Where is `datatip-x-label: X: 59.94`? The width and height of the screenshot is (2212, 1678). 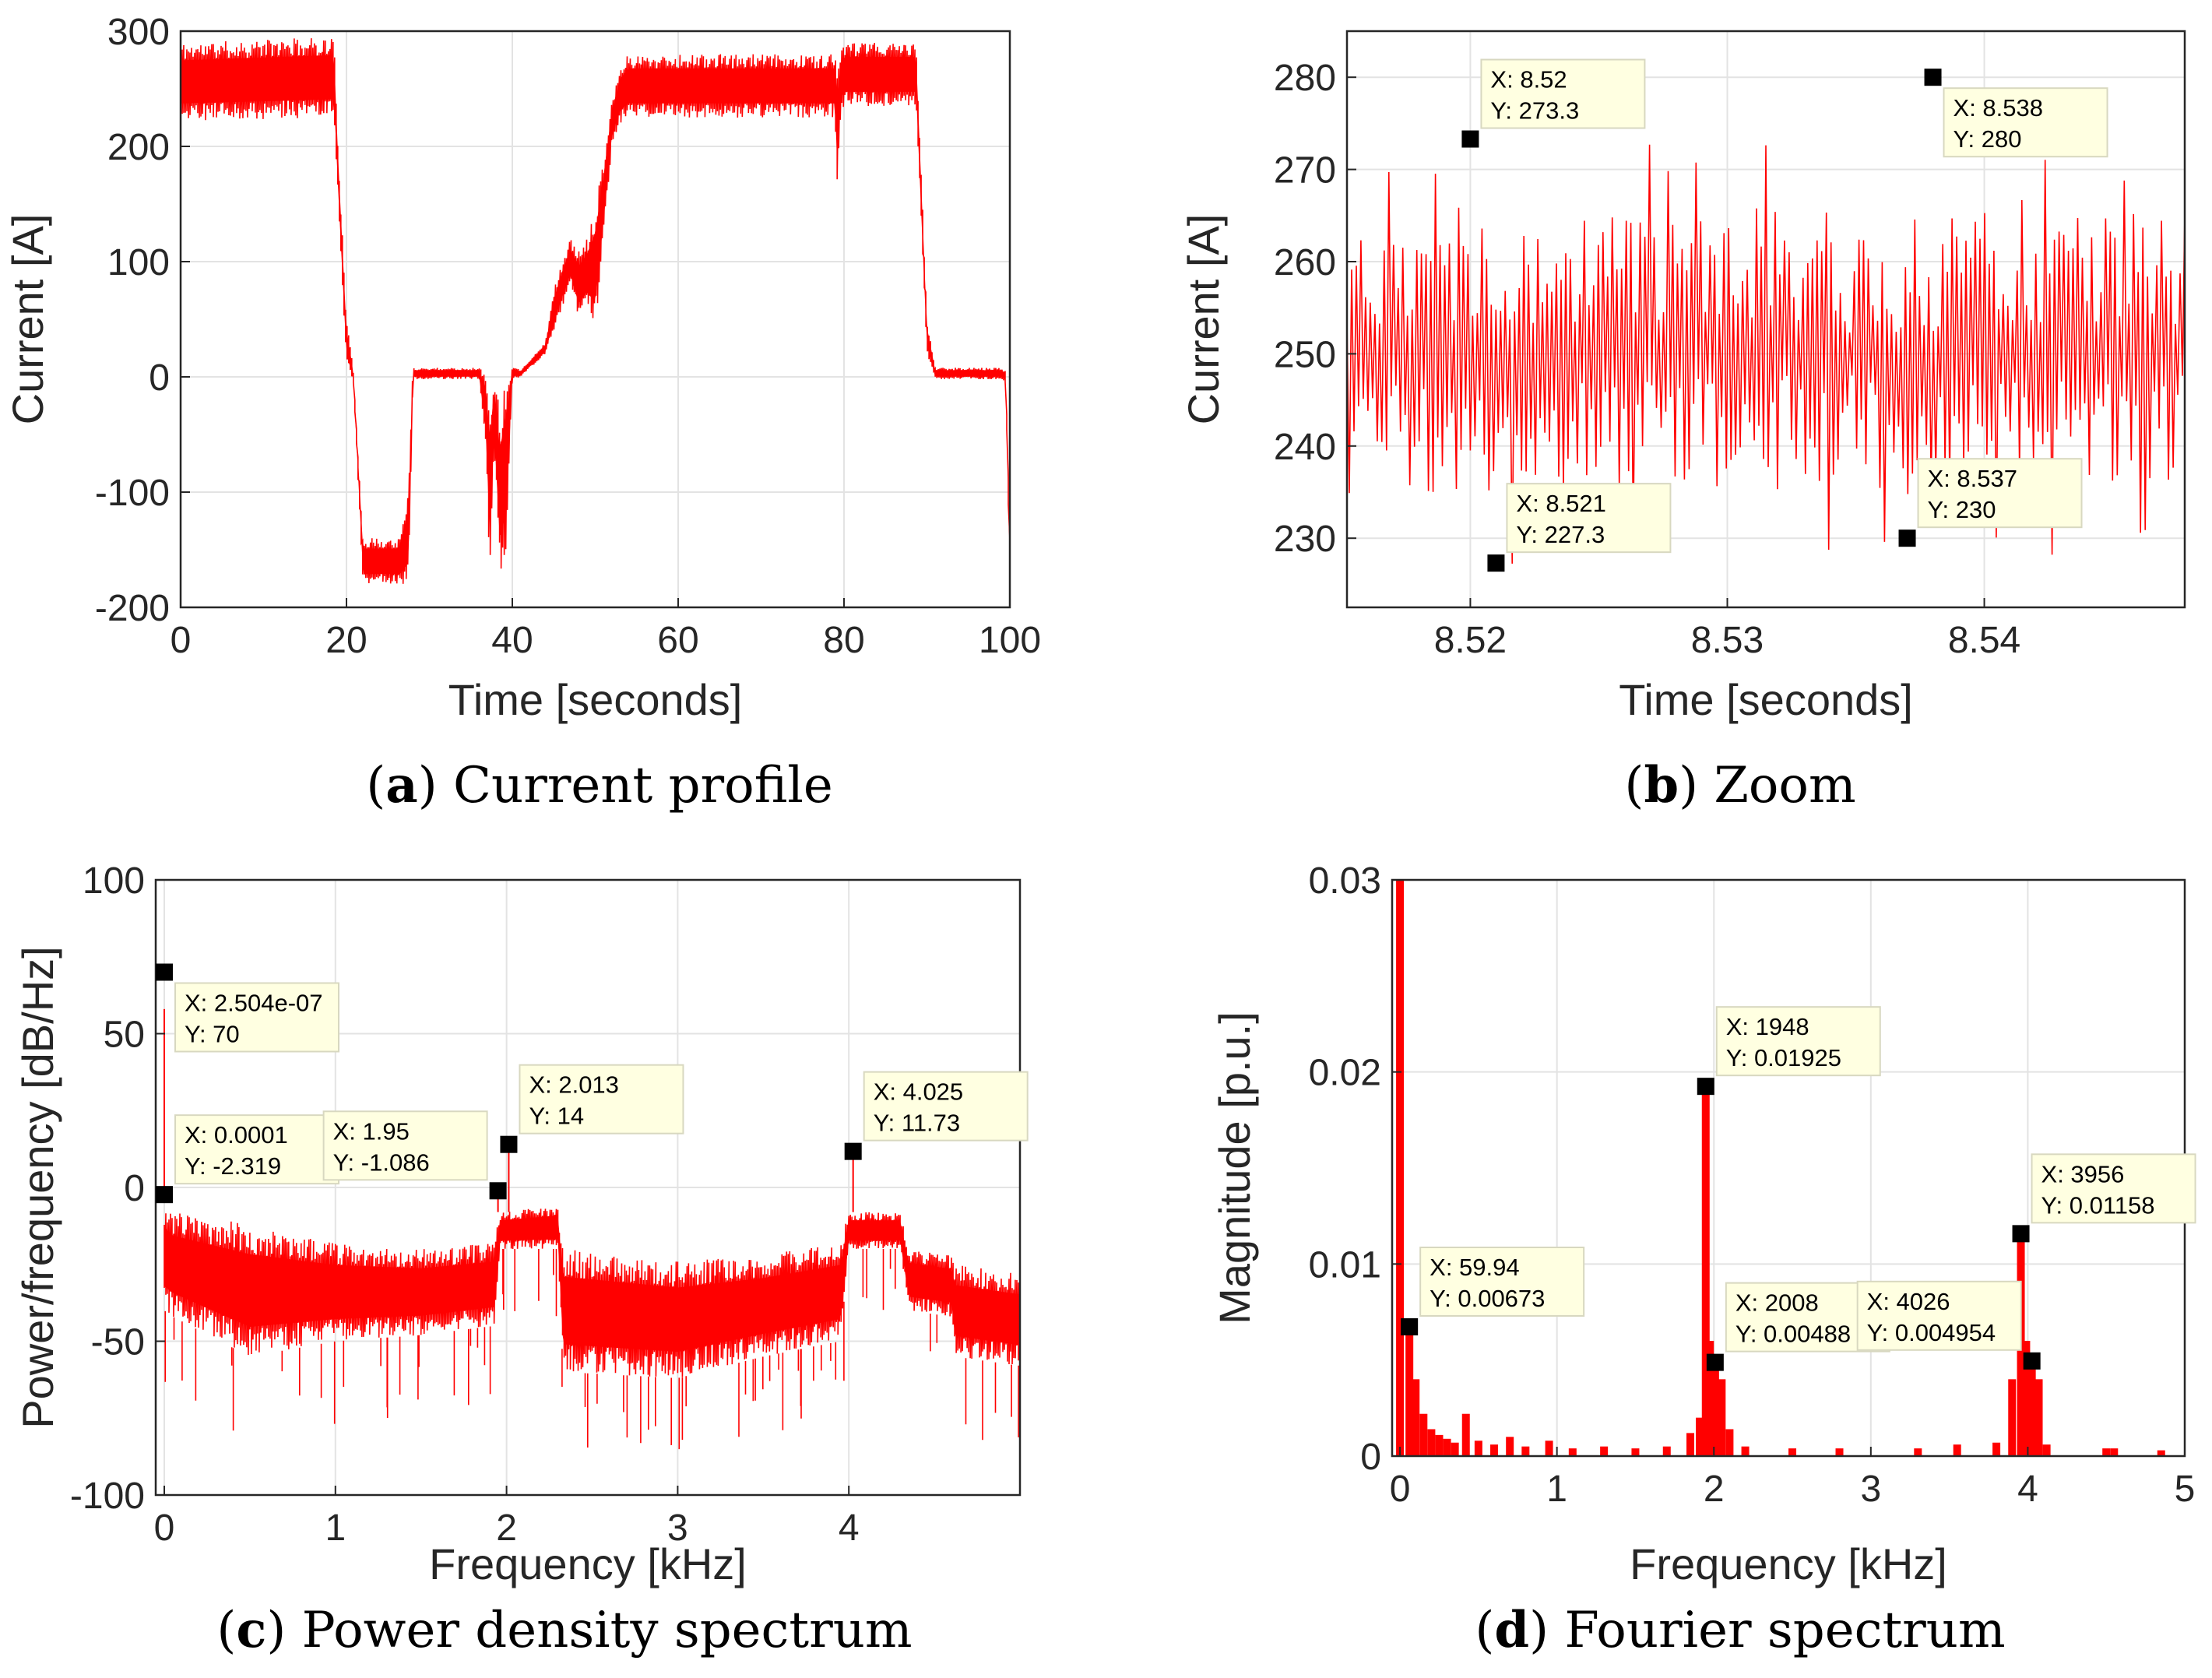
datatip-x-label: X: 59.94 is located at coordinates (1474, 1267).